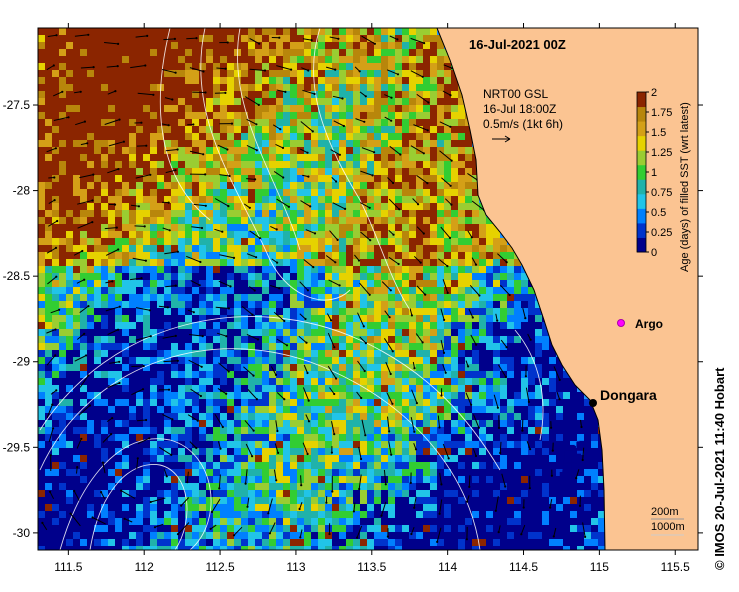 The height and width of the screenshot is (592, 739). What do you see at coordinates (501, 139) in the screenshot?
I see `scale-arrow` at bounding box center [501, 139].